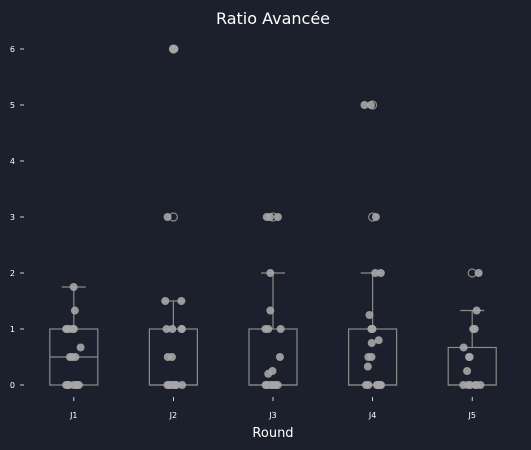 The height and width of the screenshot is (450, 531). I want to click on x-tick-label: J5, so click(471, 415).